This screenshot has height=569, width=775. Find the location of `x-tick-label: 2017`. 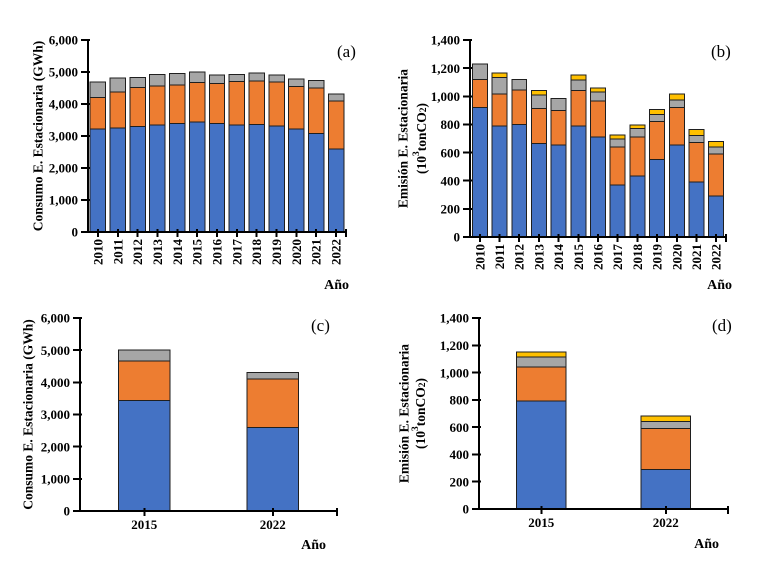

x-tick-label: 2017 is located at coordinates (617, 257).